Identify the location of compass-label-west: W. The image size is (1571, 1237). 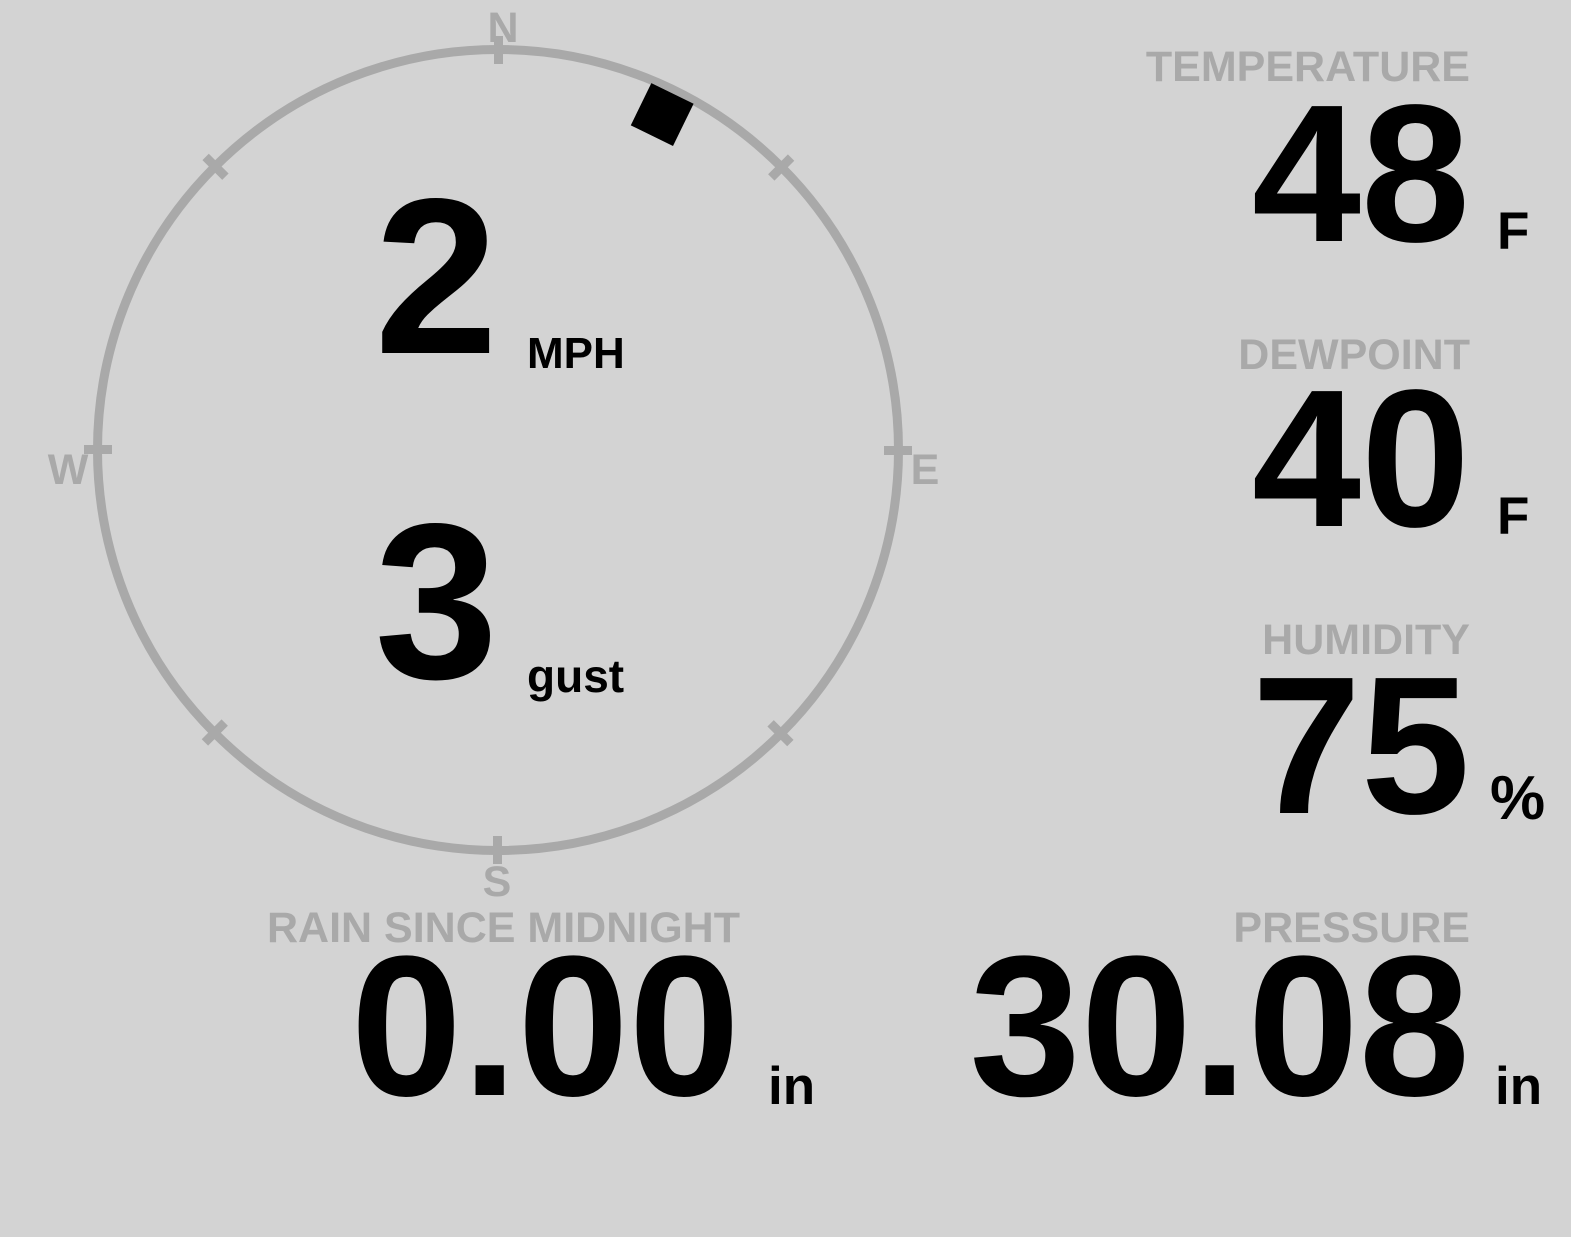
(68, 470).